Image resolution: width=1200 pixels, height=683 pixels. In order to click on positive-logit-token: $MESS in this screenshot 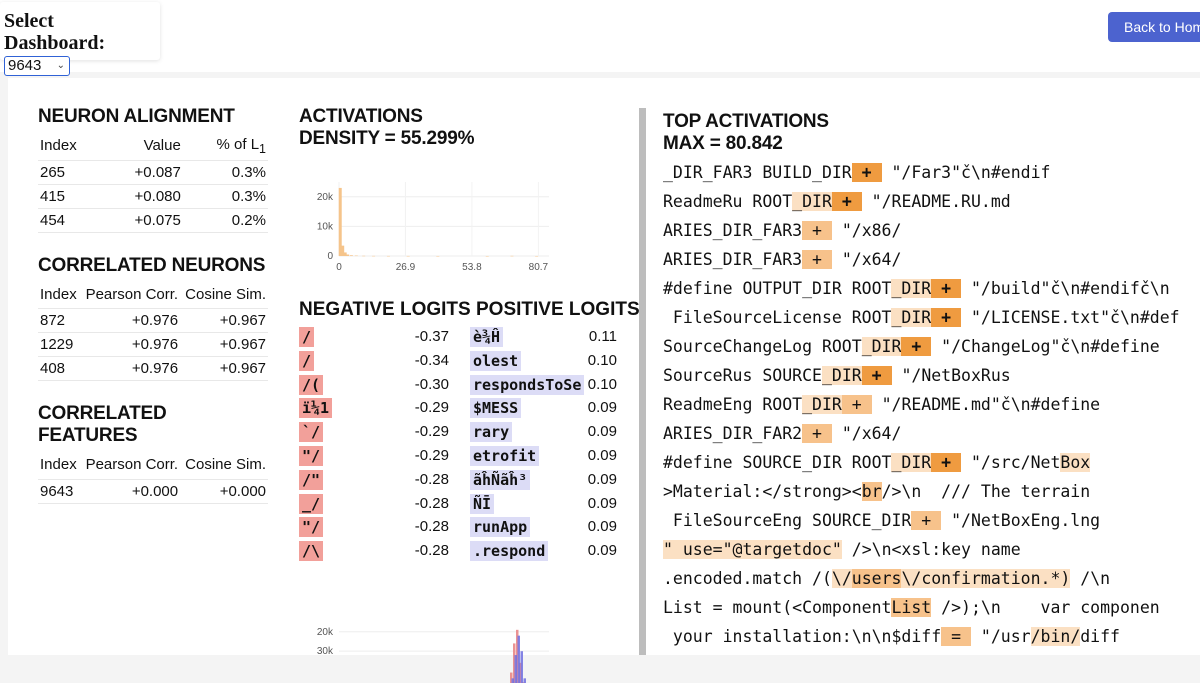, I will do `click(495, 408)`.